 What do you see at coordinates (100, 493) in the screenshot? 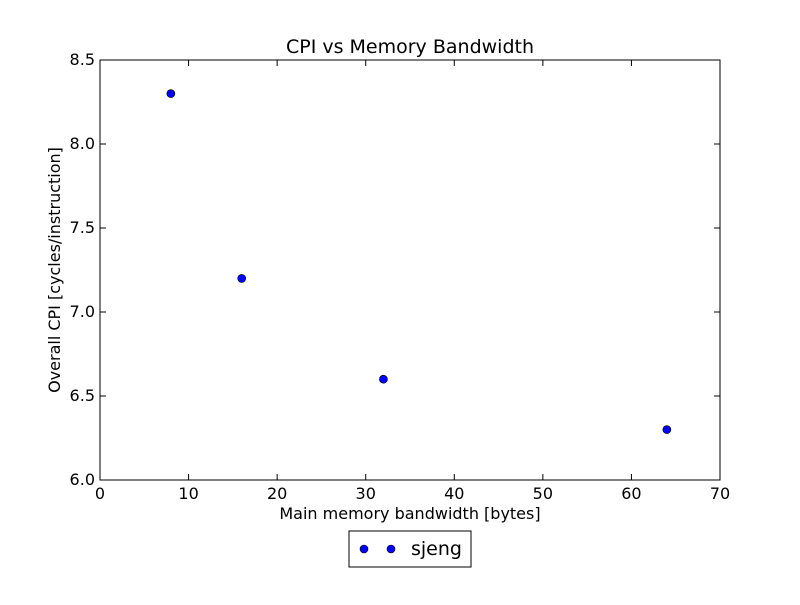
I see `x-tick-label: 0` at bounding box center [100, 493].